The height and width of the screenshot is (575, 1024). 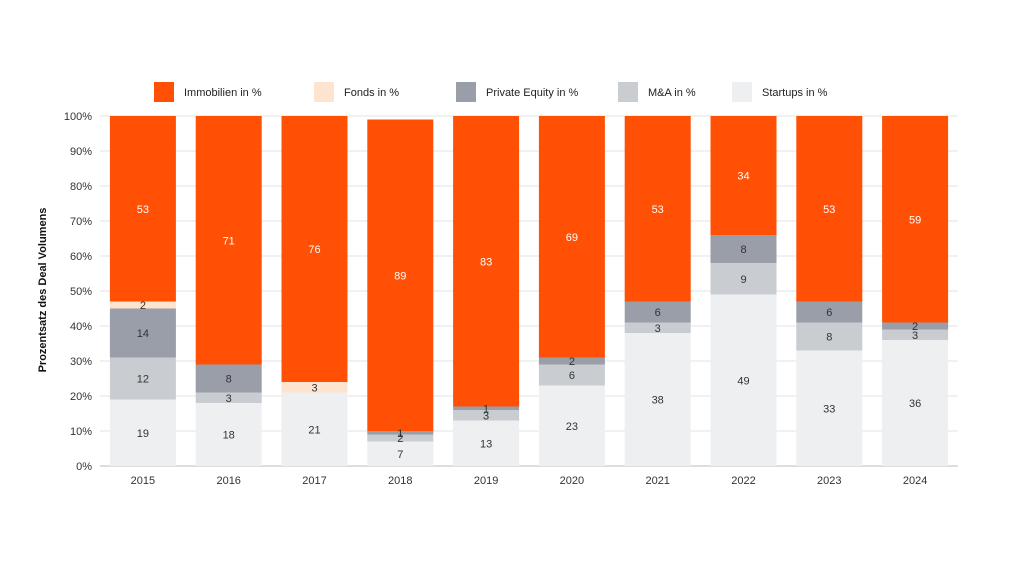 I want to click on data-label: 49, so click(x=743, y=381).